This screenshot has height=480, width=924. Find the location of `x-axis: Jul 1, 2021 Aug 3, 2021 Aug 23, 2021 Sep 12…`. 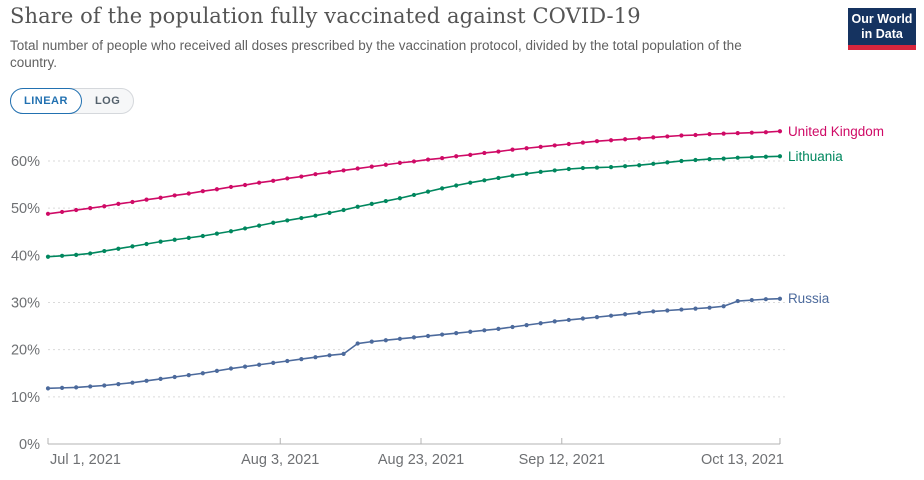

x-axis: Jul 1, 2021 Aug 3, 2021 Aug 23, 2021 Sep 12… is located at coordinates (415, 453).